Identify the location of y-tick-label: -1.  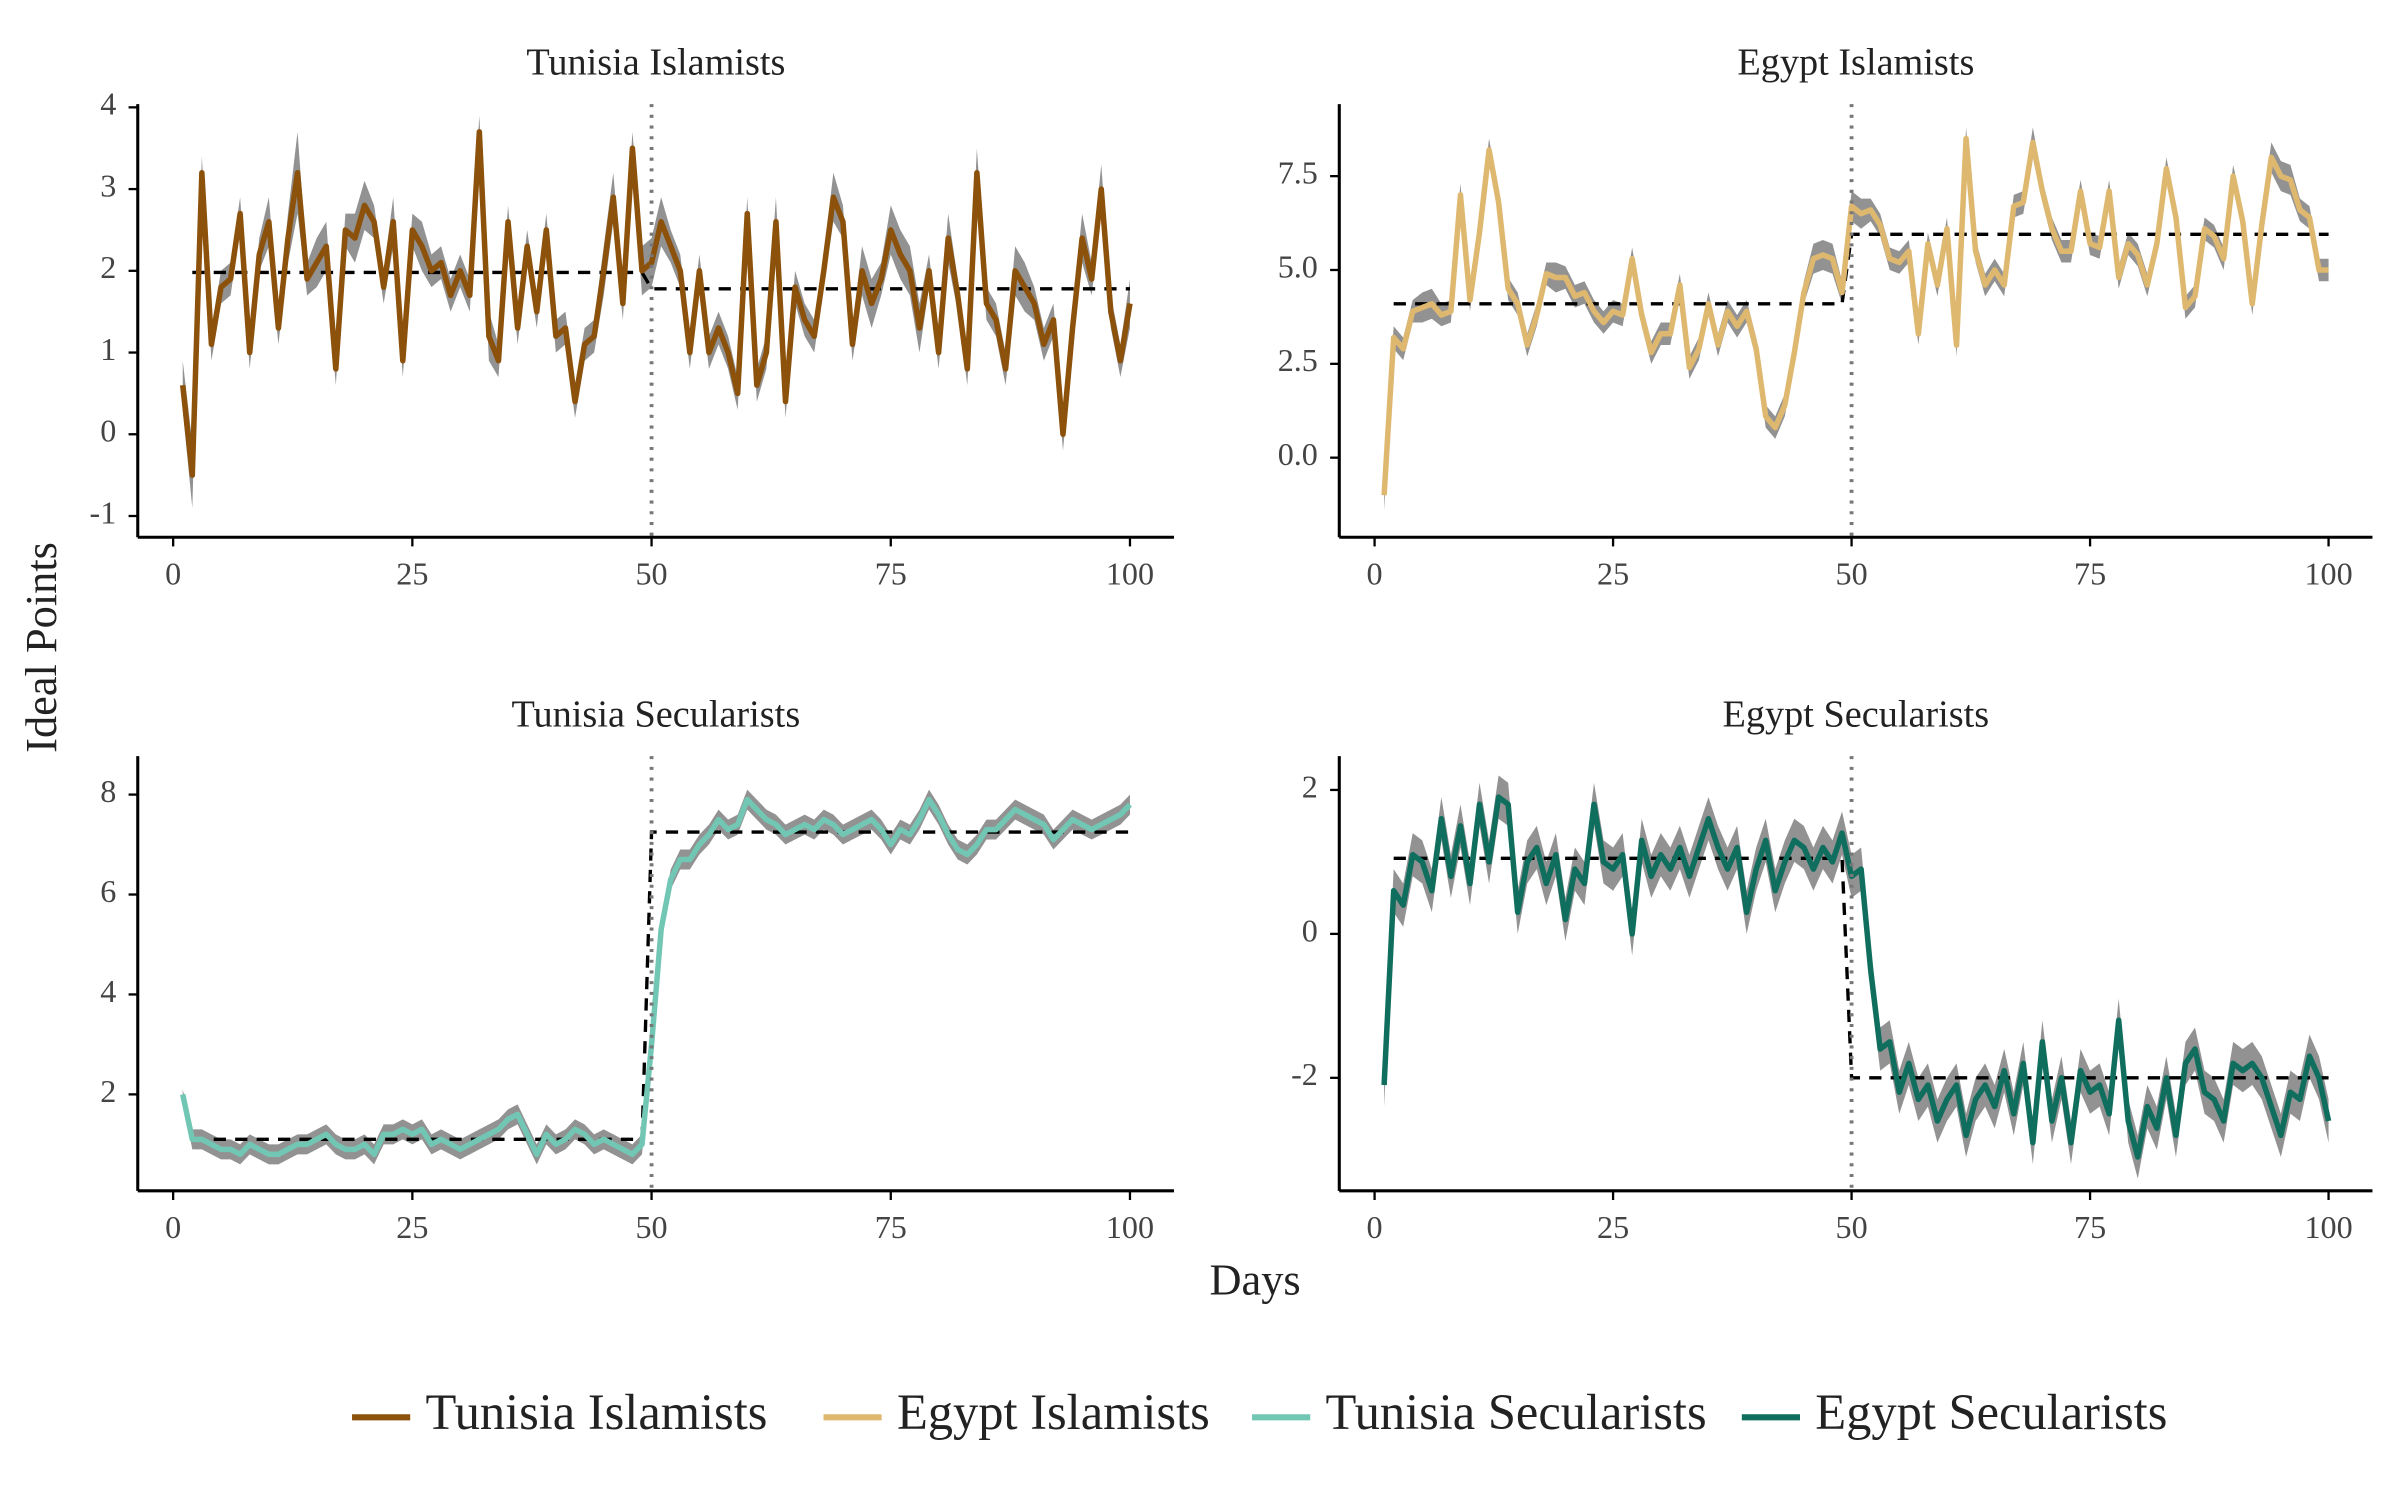
(103, 512).